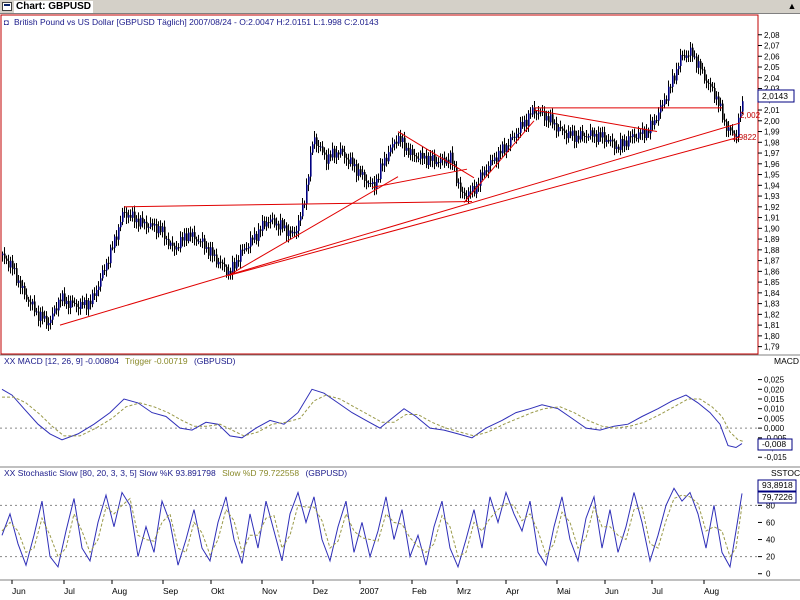 Image resolution: width=800 pixels, height=600 pixels. What do you see at coordinates (772, 336) in the screenshot?
I see `price-y-tick-label: 1,80` at bounding box center [772, 336].